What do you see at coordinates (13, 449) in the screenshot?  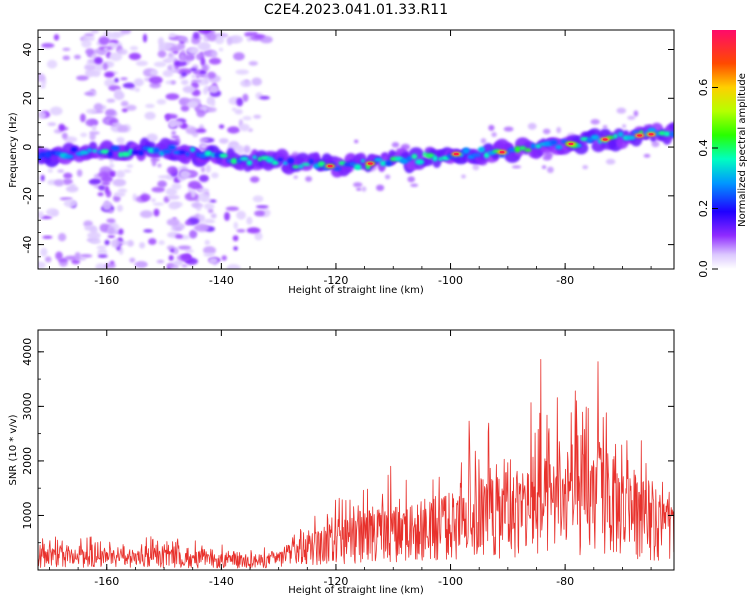 I see `snr-y-axis-label: SNR (10 * v/v)` at bounding box center [13, 449].